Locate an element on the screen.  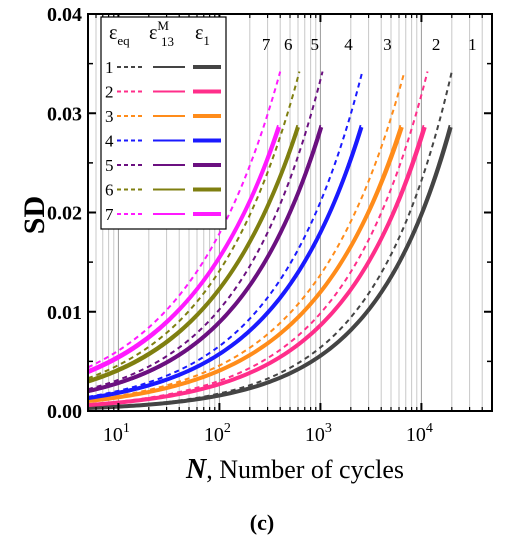
legend-header-1: εM 13 is located at coordinates (161, 33).